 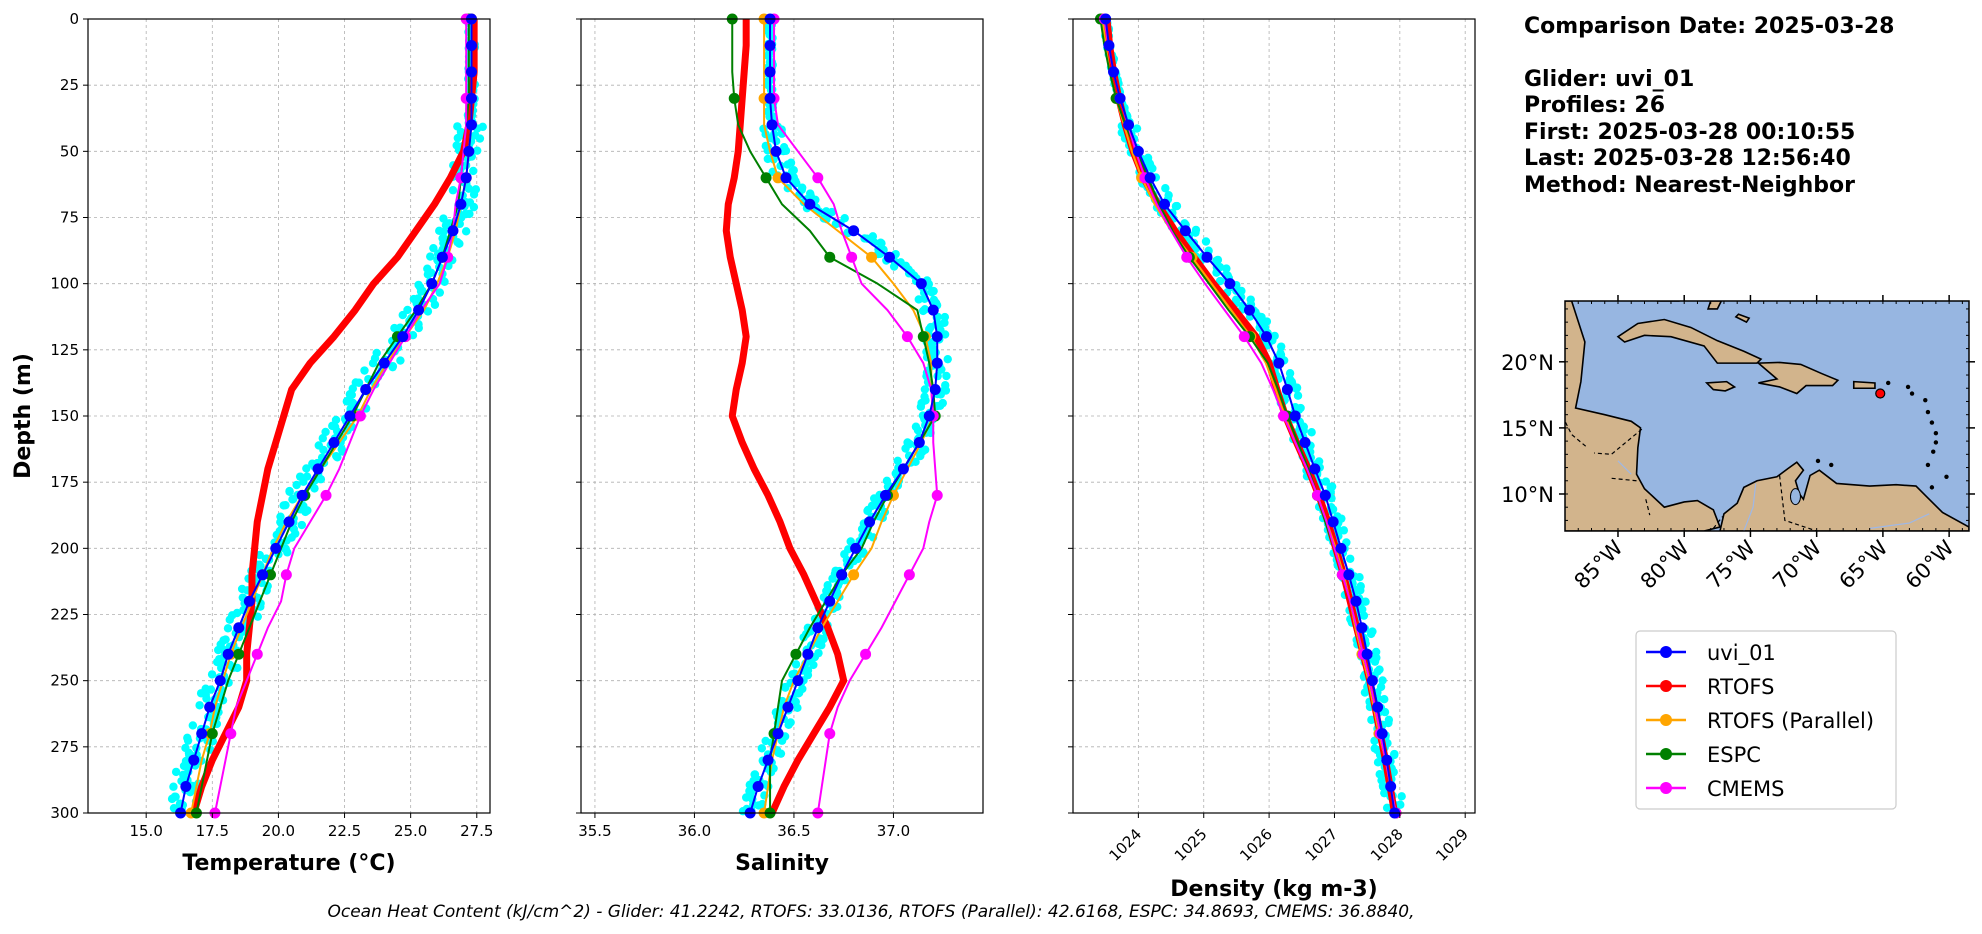 What do you see at coordinates (1689, 185) in the screenshot?
I see `method: Method: Nearest-Neighbor` at bounding box center [1689, 185].